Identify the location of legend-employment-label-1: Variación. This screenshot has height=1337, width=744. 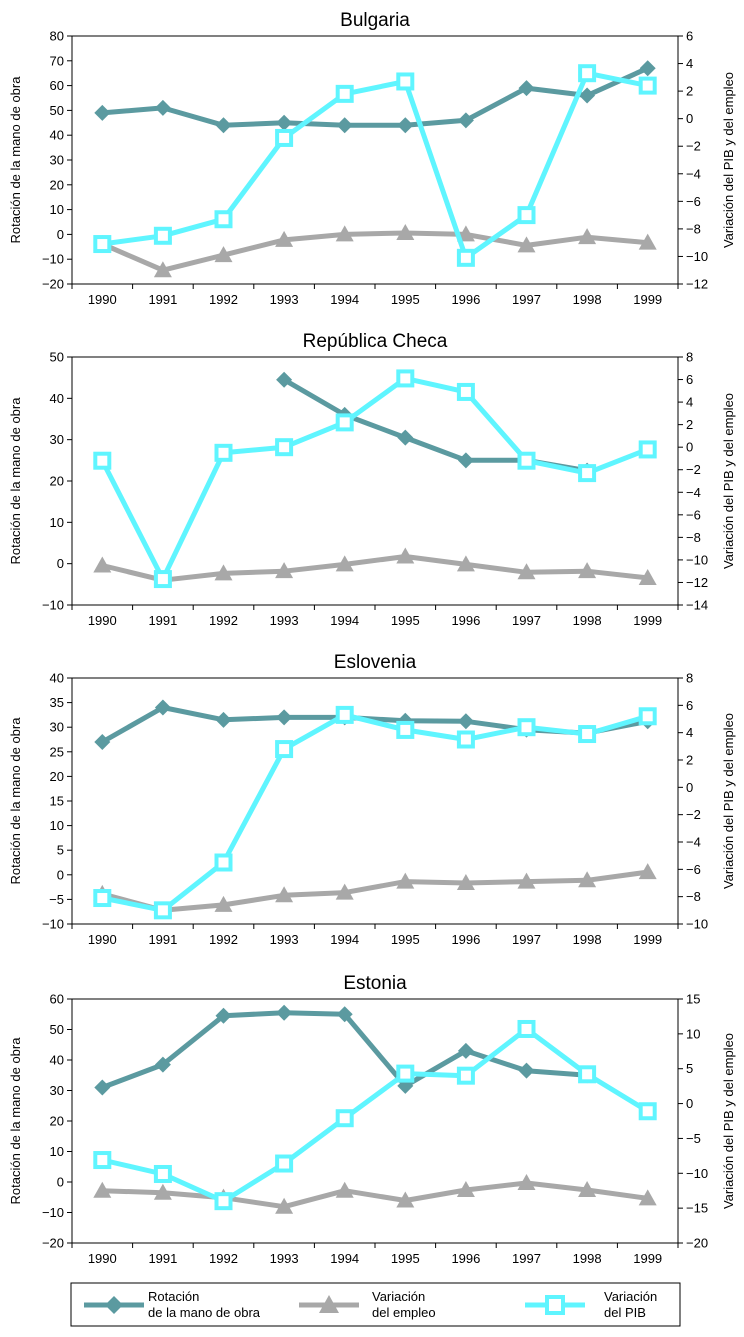
(398, 1296).